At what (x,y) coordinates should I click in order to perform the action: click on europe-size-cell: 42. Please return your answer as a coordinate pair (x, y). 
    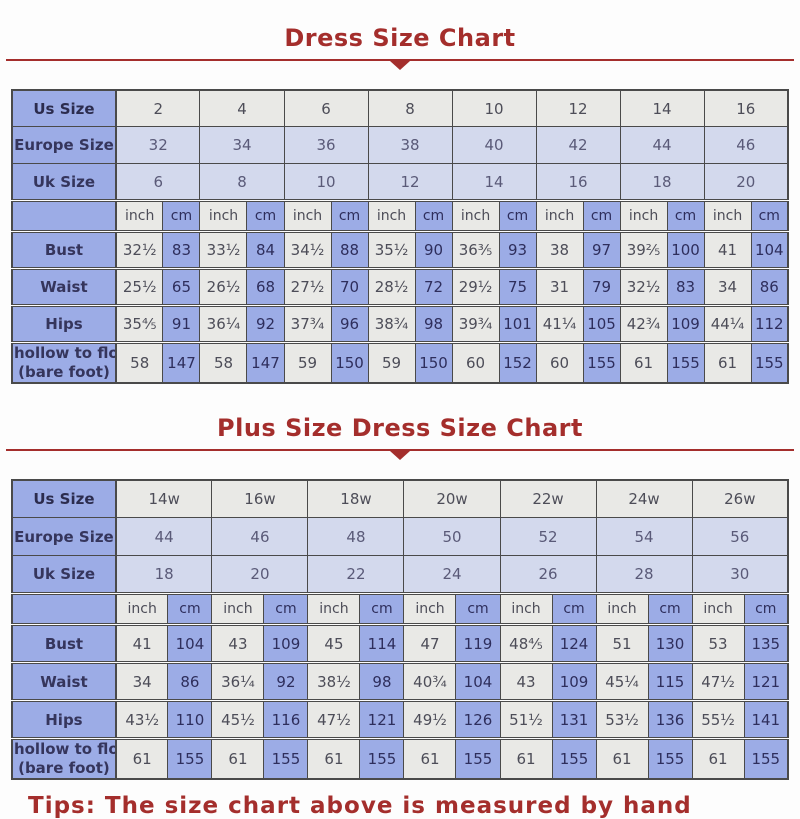
    Looking at the image, I should click on (578, 145).